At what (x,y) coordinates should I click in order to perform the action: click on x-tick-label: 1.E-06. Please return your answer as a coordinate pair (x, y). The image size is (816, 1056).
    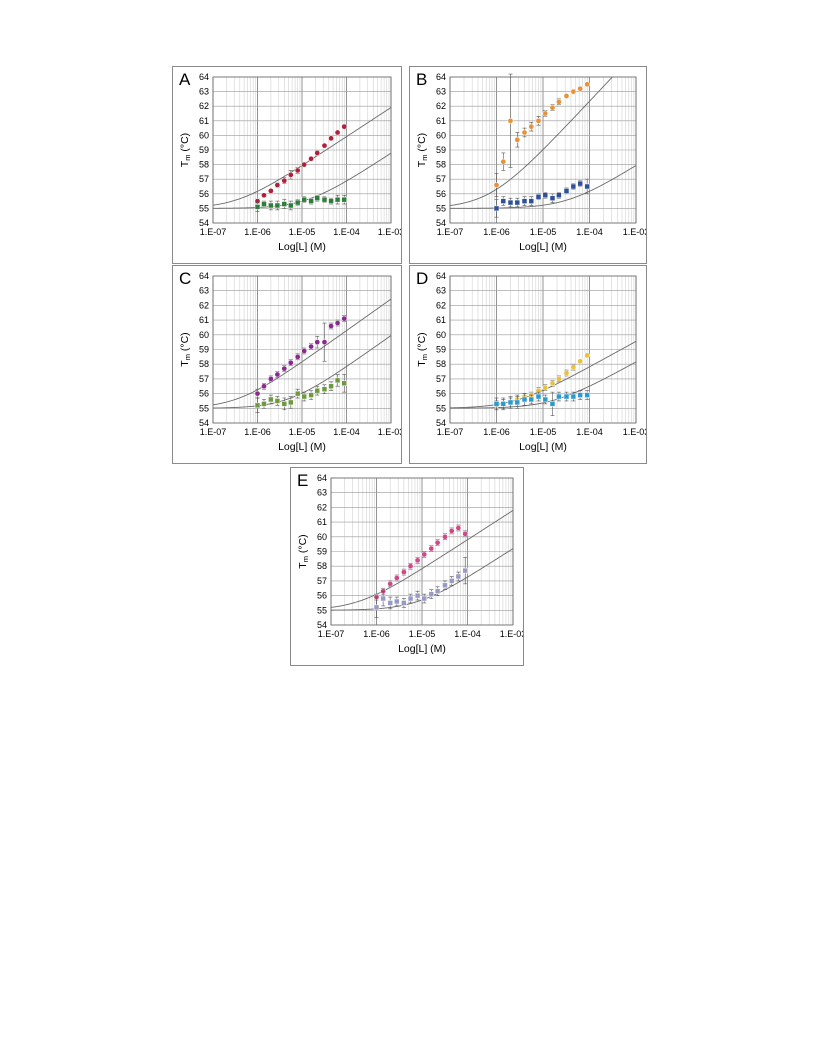
    Looking at the image, I should click on (376, 634).